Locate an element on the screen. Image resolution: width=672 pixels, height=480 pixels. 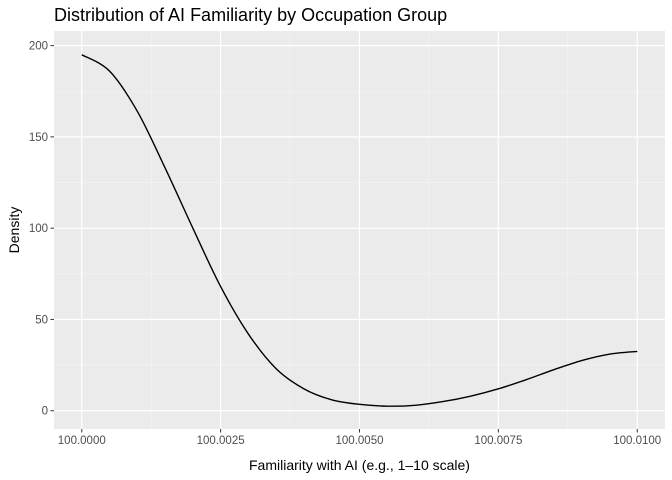
y-tick-label: 0 is located at coordinates (45, 412).